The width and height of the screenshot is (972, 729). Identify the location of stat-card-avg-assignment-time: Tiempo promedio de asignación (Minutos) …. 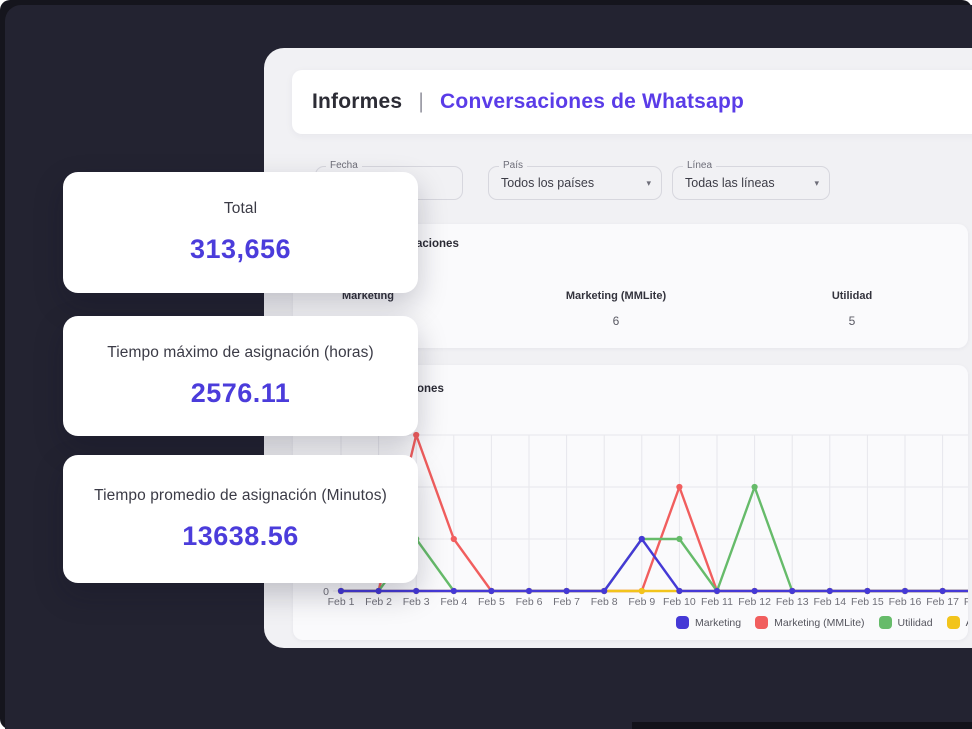
(240, 519).